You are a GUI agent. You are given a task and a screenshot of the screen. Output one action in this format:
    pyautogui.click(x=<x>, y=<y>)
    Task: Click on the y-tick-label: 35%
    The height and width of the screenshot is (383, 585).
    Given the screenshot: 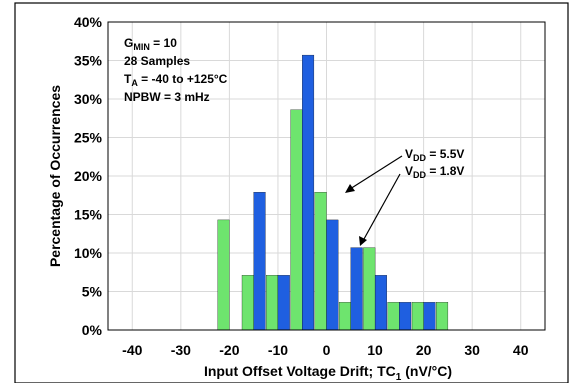 What is the action you would take?
    pyautogui.click(x=88, y=61)
    